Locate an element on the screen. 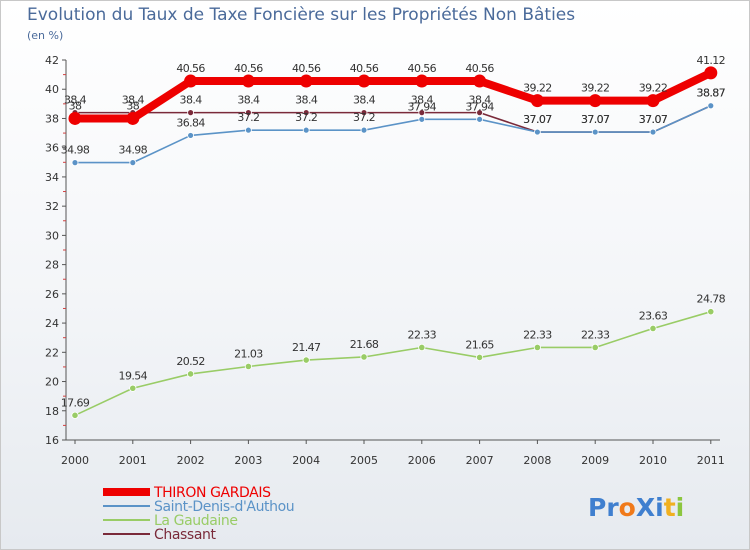 This screenshot has width=750, height=550. logo-letter: X is located at coordinates (645, 507).